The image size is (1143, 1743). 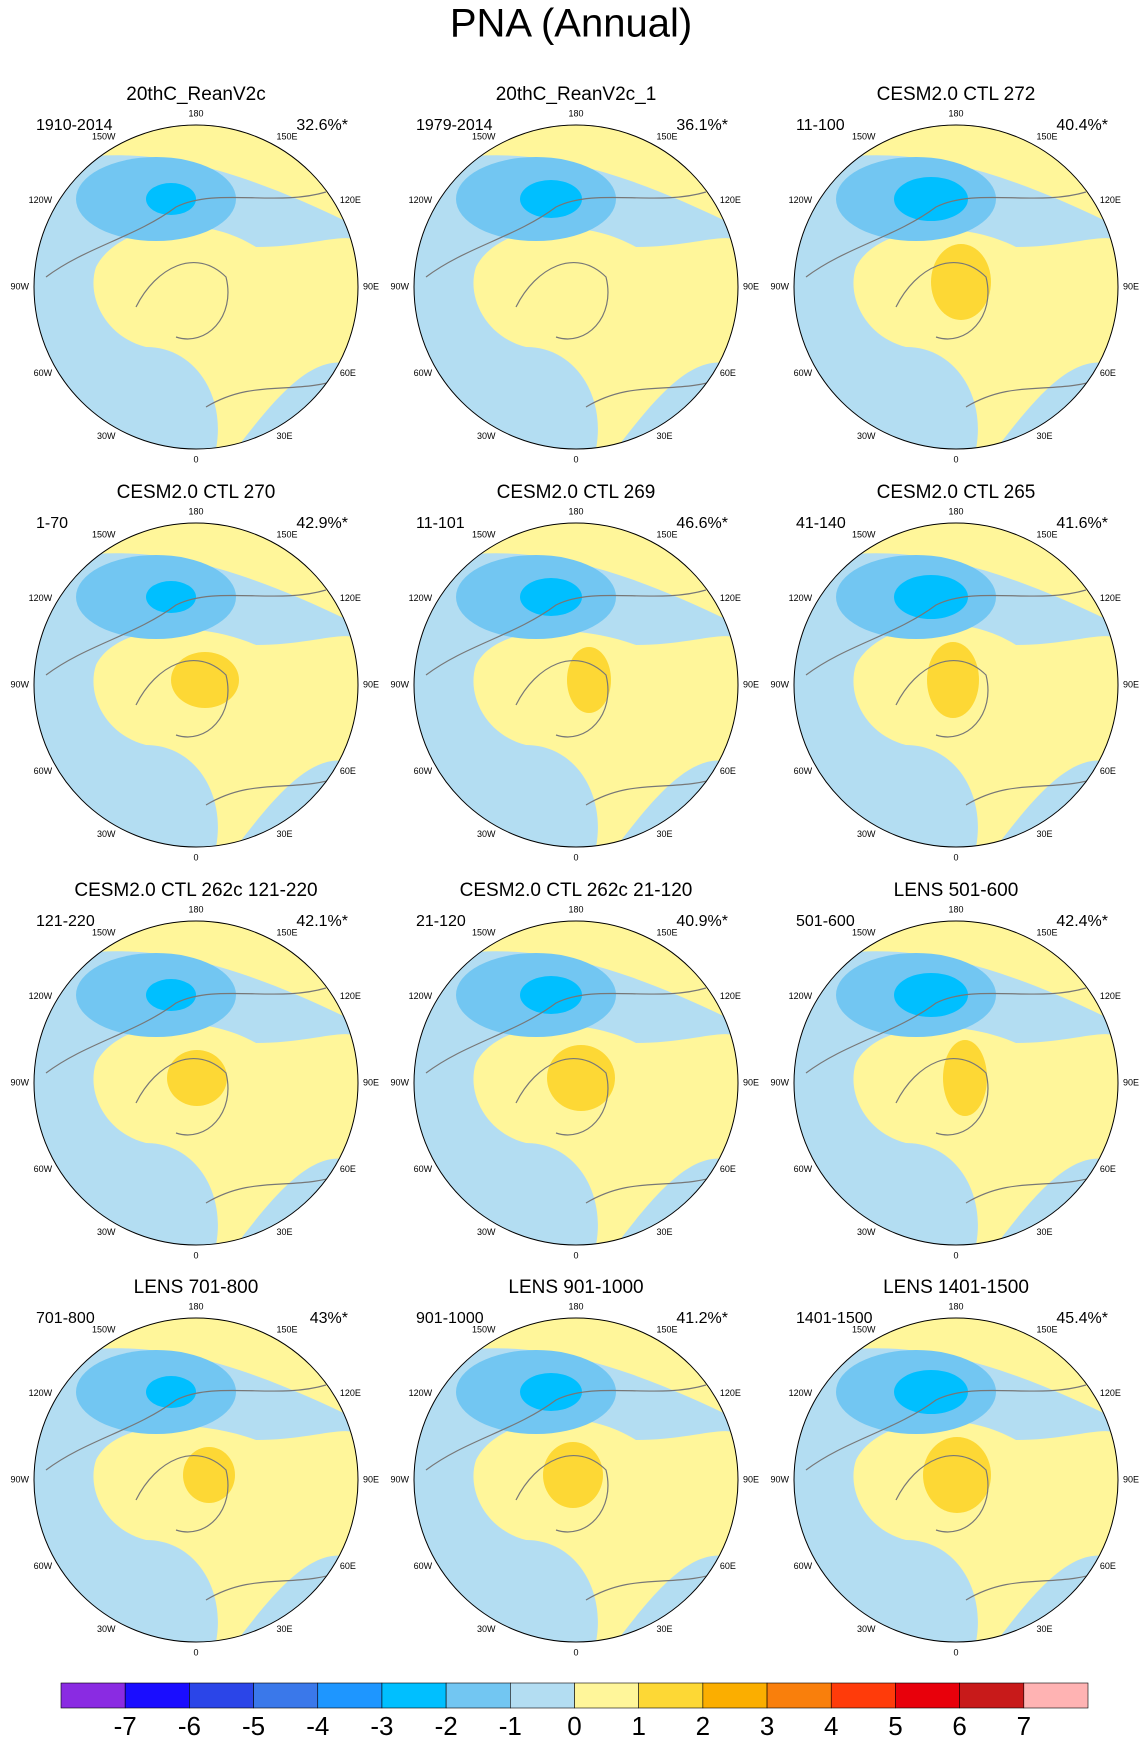 I want to click on longitude-label: 150E, so click(x=1047, y=535).